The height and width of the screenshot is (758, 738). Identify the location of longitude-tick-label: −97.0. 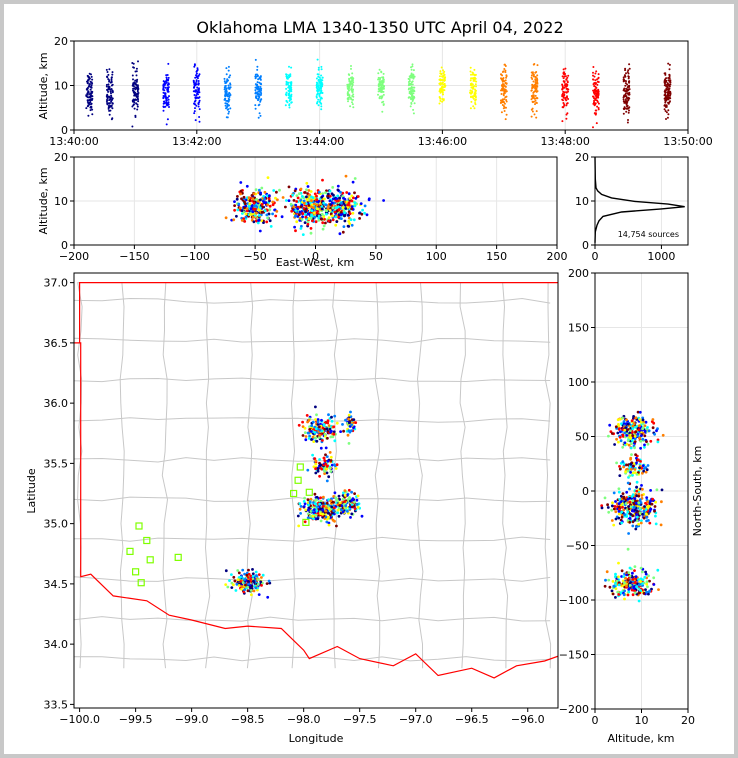
(416, 719).